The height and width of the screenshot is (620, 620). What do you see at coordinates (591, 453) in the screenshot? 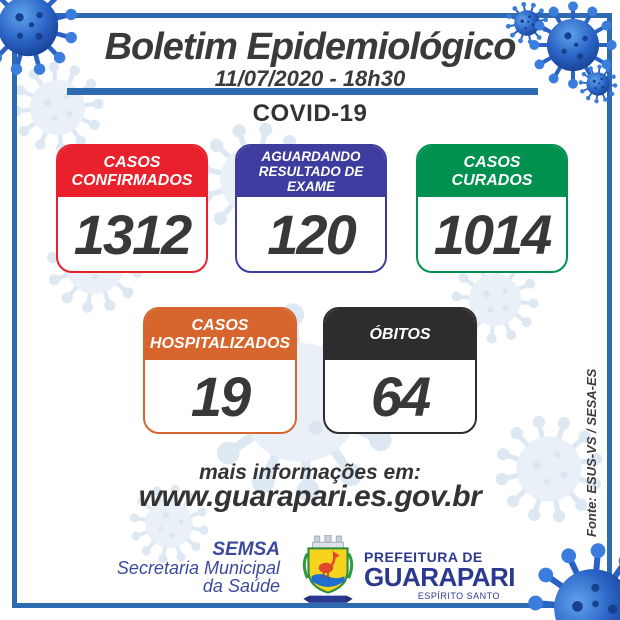
I see `data-source-note: Fonte: ESUS-VS / SESA-ES` at bounding box center [591, 453].